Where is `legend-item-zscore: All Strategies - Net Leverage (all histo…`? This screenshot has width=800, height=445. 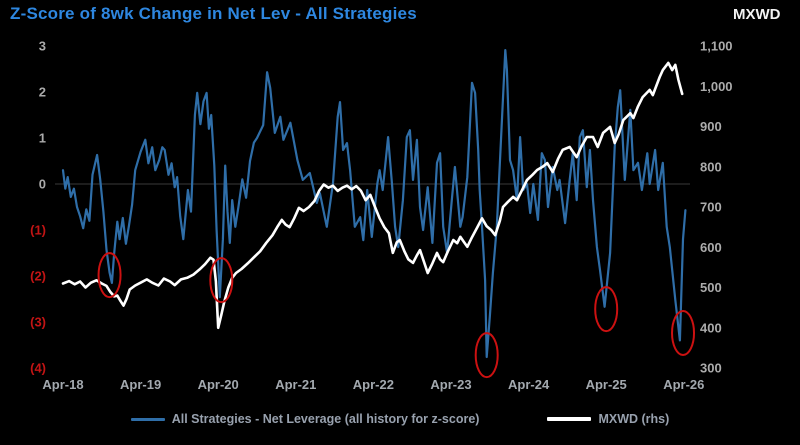 legend-item-zscore: All Strategies - Net Leverage (all histo… is located at coordinates (305, 419).